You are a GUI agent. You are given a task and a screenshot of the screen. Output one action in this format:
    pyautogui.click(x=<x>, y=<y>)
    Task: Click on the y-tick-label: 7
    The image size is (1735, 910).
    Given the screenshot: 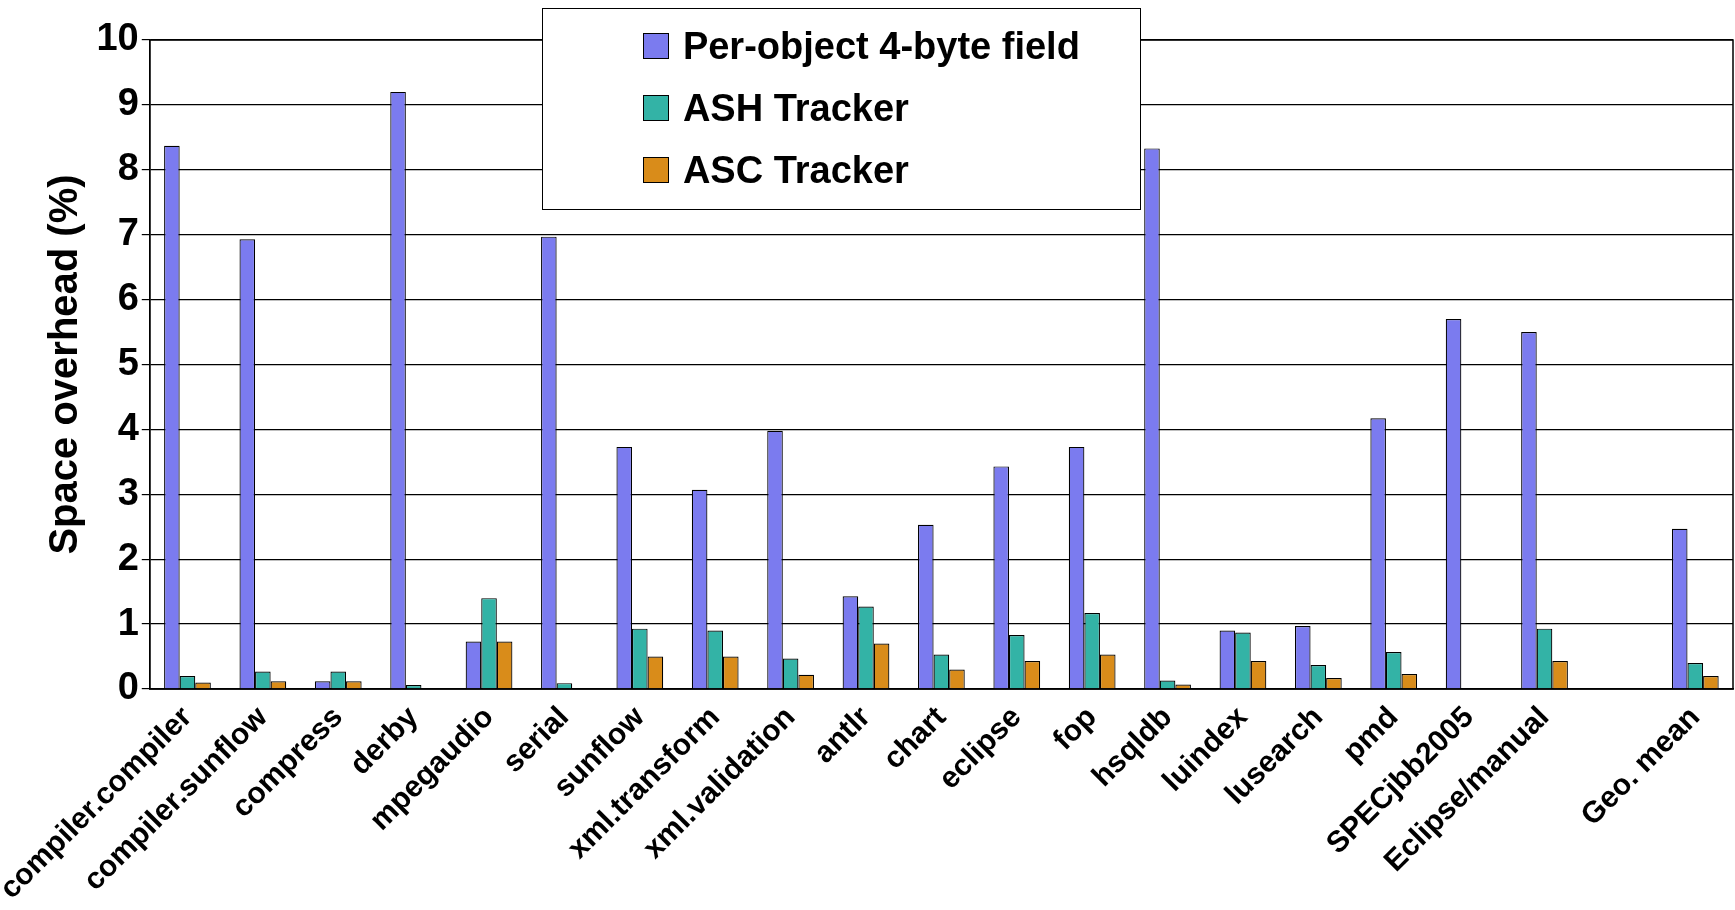 What is the action you would take?
    pyautogui.click(x=128, y=232)
    